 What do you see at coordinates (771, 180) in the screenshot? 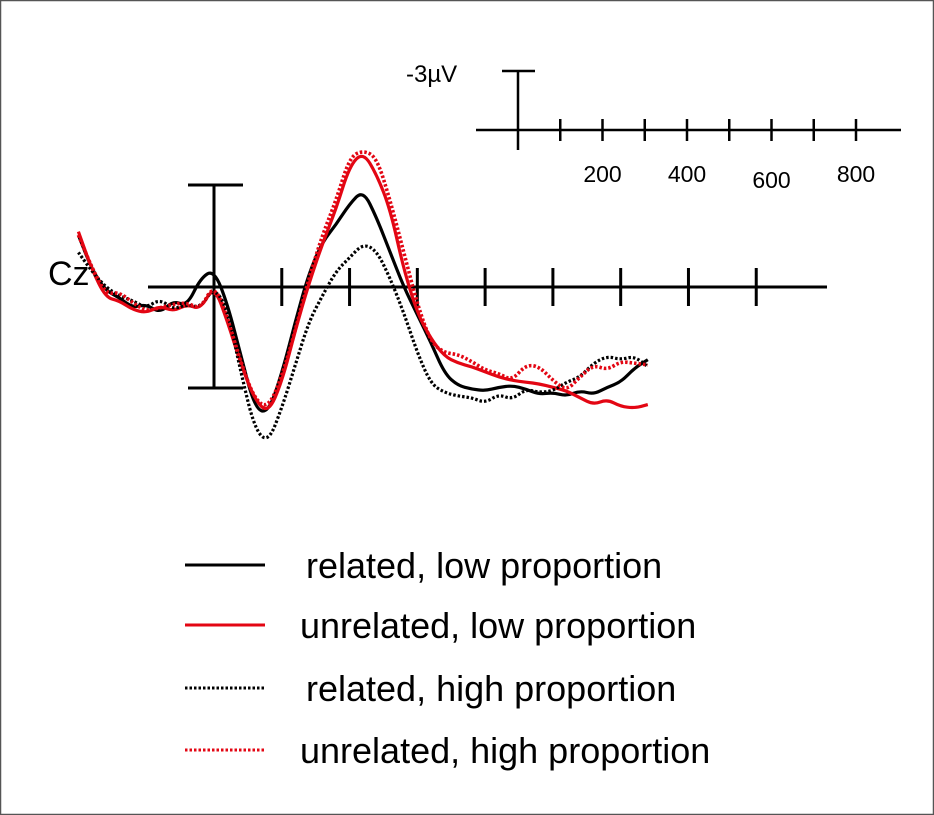
I see `scale-tick-label: 600` at bounding box center [771, 180].